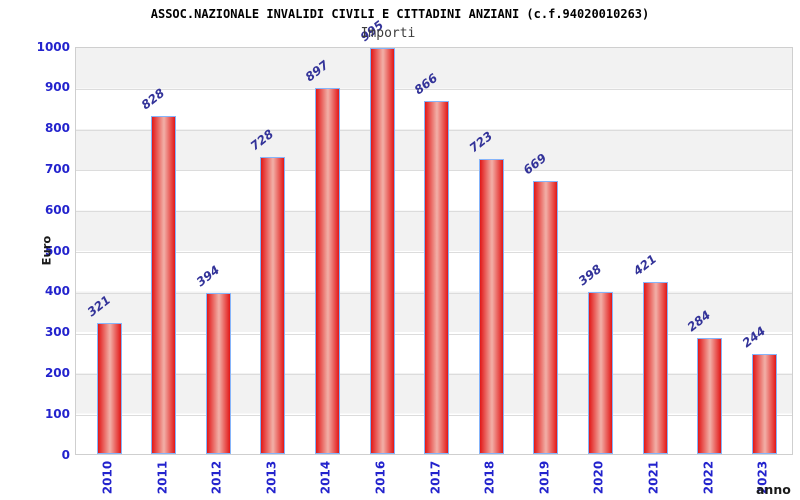 This screenshot has width=800, height=500. I want to click on y-tick-label-300: 300, so click(57, 332).